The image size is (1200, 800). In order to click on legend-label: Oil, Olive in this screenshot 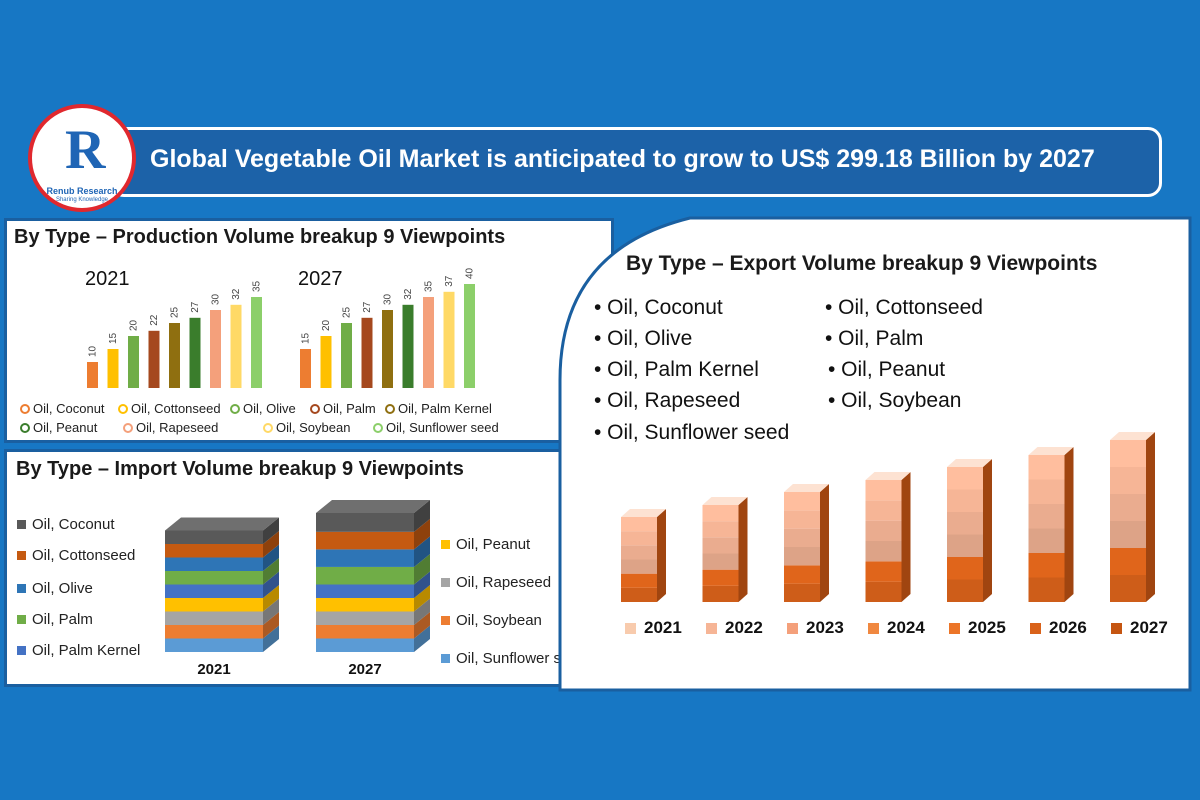, I will do `click(269, 408)`.